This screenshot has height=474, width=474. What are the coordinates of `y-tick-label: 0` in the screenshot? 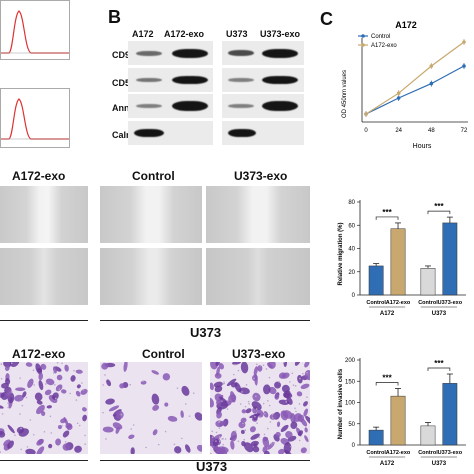 It's located at (354, 446).